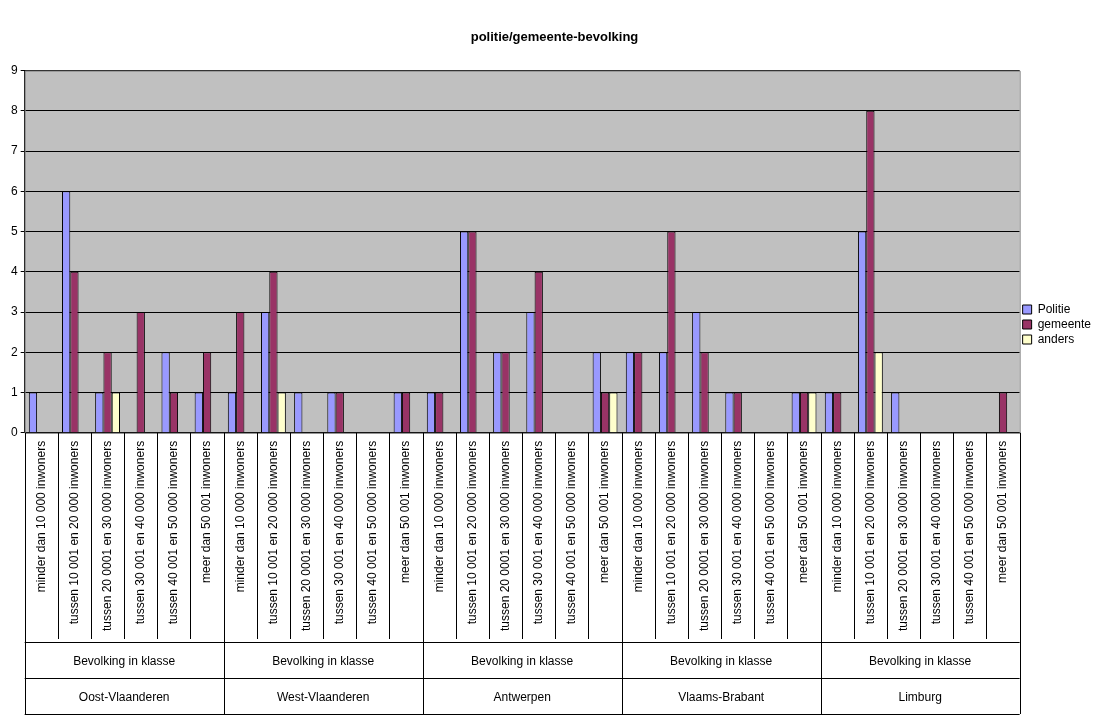 This screenshot has width=1109, height=715. I want to click on y-tick-label: 3, so click(14, 311).